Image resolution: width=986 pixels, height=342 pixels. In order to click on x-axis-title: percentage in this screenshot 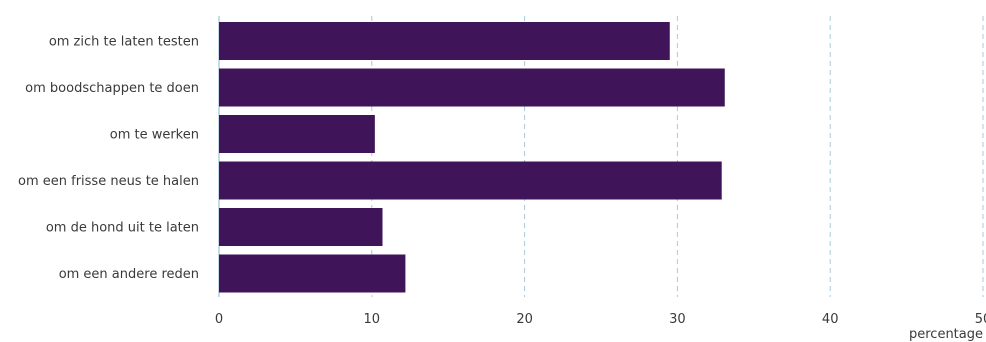, I will do `click(946, 334)`.